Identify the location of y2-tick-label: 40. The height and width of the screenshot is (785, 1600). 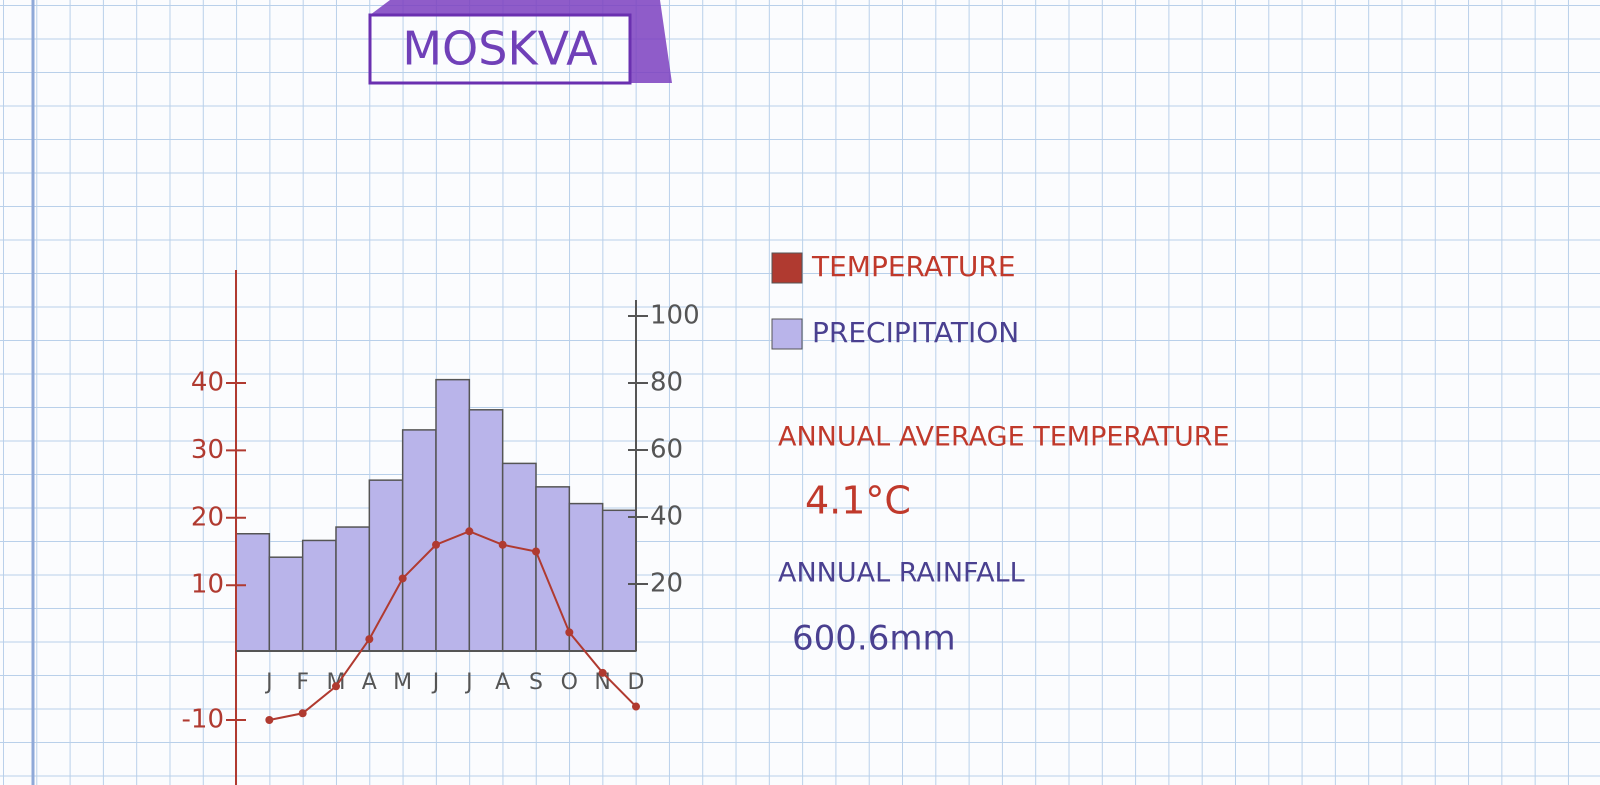
(666, 517).